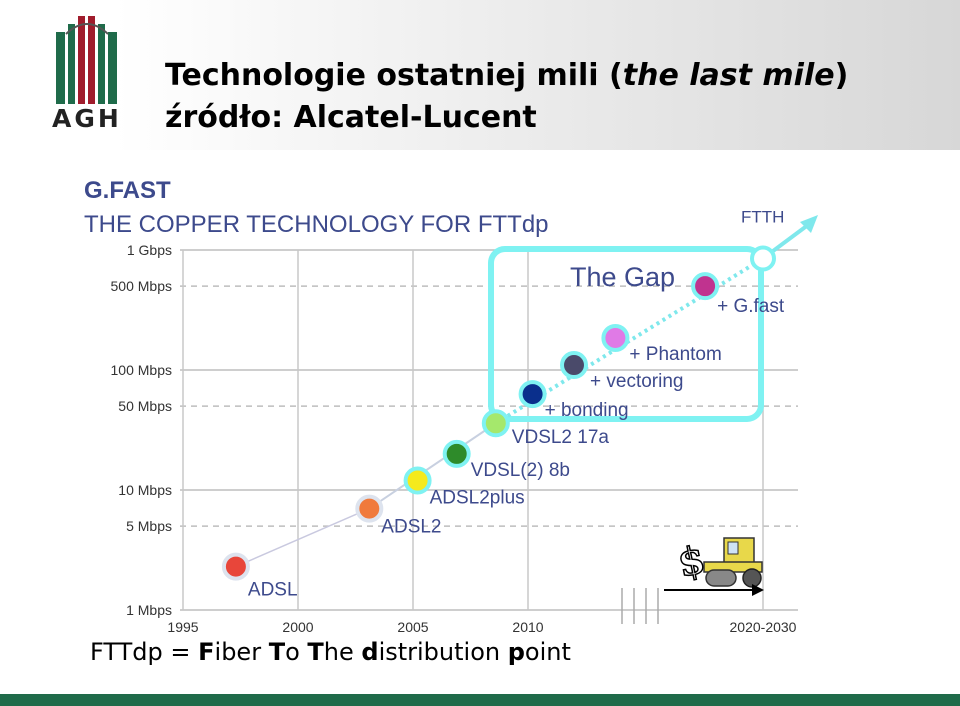 The height and width of the screenshot is (706, 960). What do you see at coordinates (520, 470) in the screenshot?
I see `data-point-label: VDSL(2) 8b` at bounding box center [520, 470].